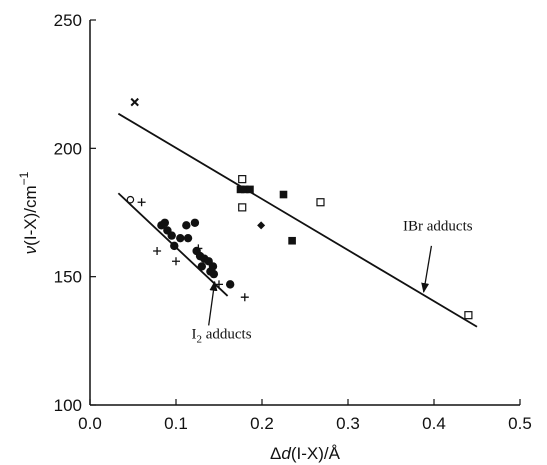  I want to click on y-axis-title-rest: (I-X)/cm, so click(30, 215).